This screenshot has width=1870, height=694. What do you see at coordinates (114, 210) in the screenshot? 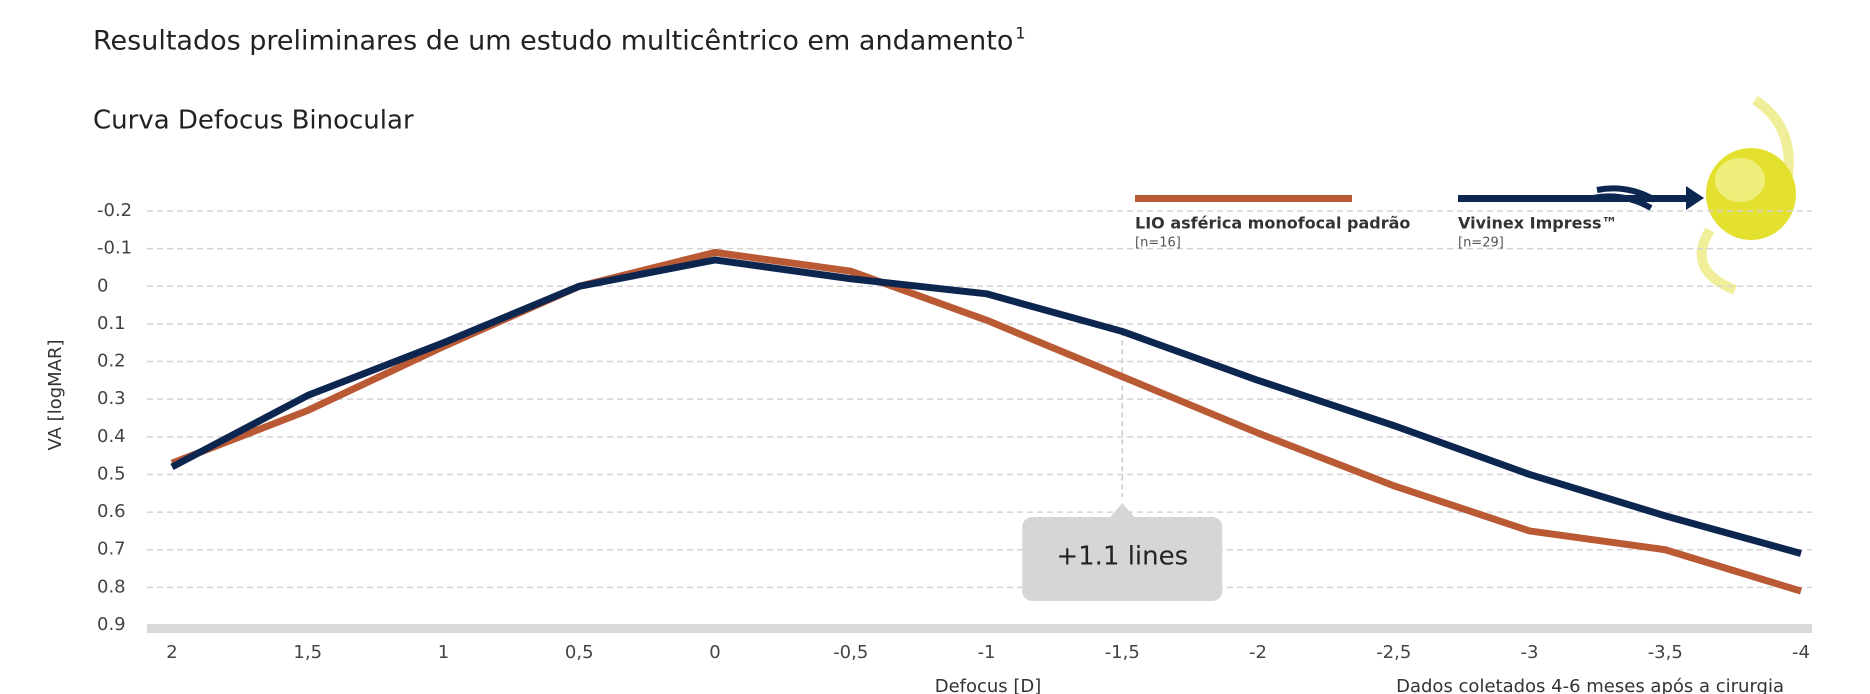
I see `y-tick-label: -0.2` at bounding box center [114, 210].